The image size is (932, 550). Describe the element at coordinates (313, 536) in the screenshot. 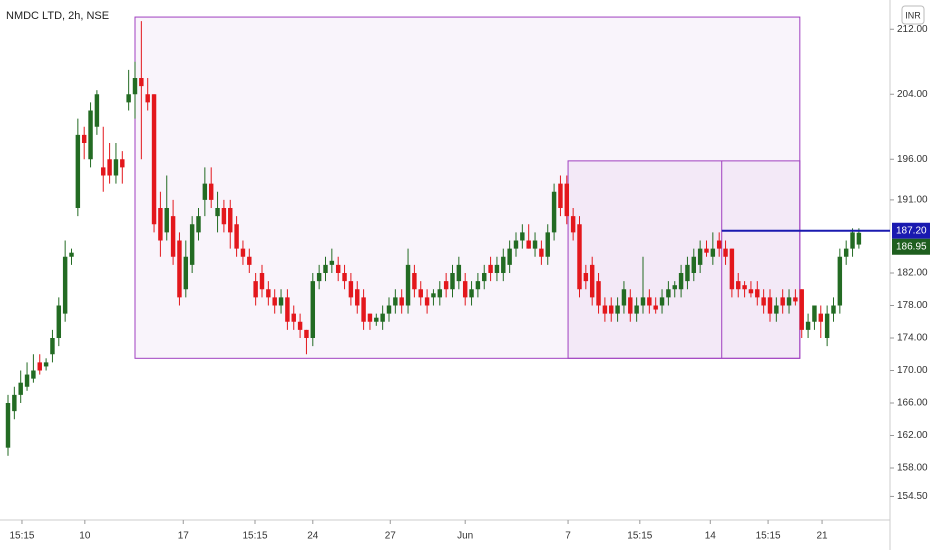

I see `x-tick-label: 24` at that location.